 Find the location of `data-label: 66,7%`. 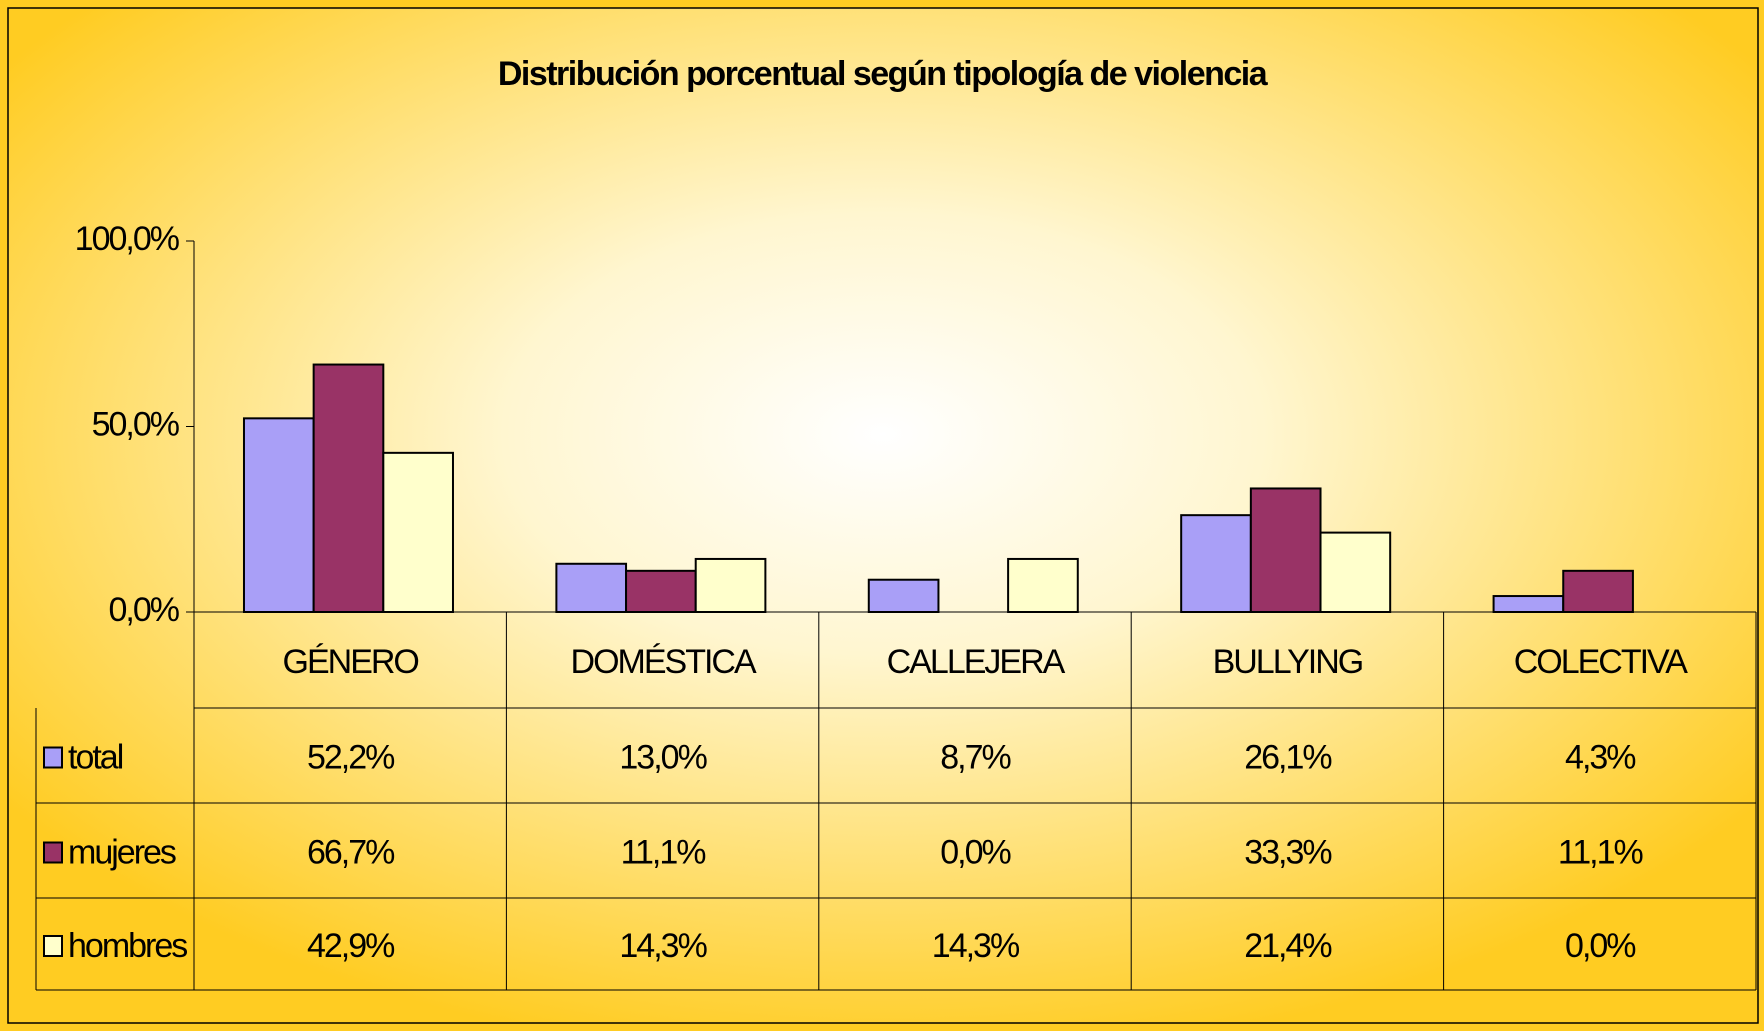

data-label: 66,7% is located at coordinates (351, 852).